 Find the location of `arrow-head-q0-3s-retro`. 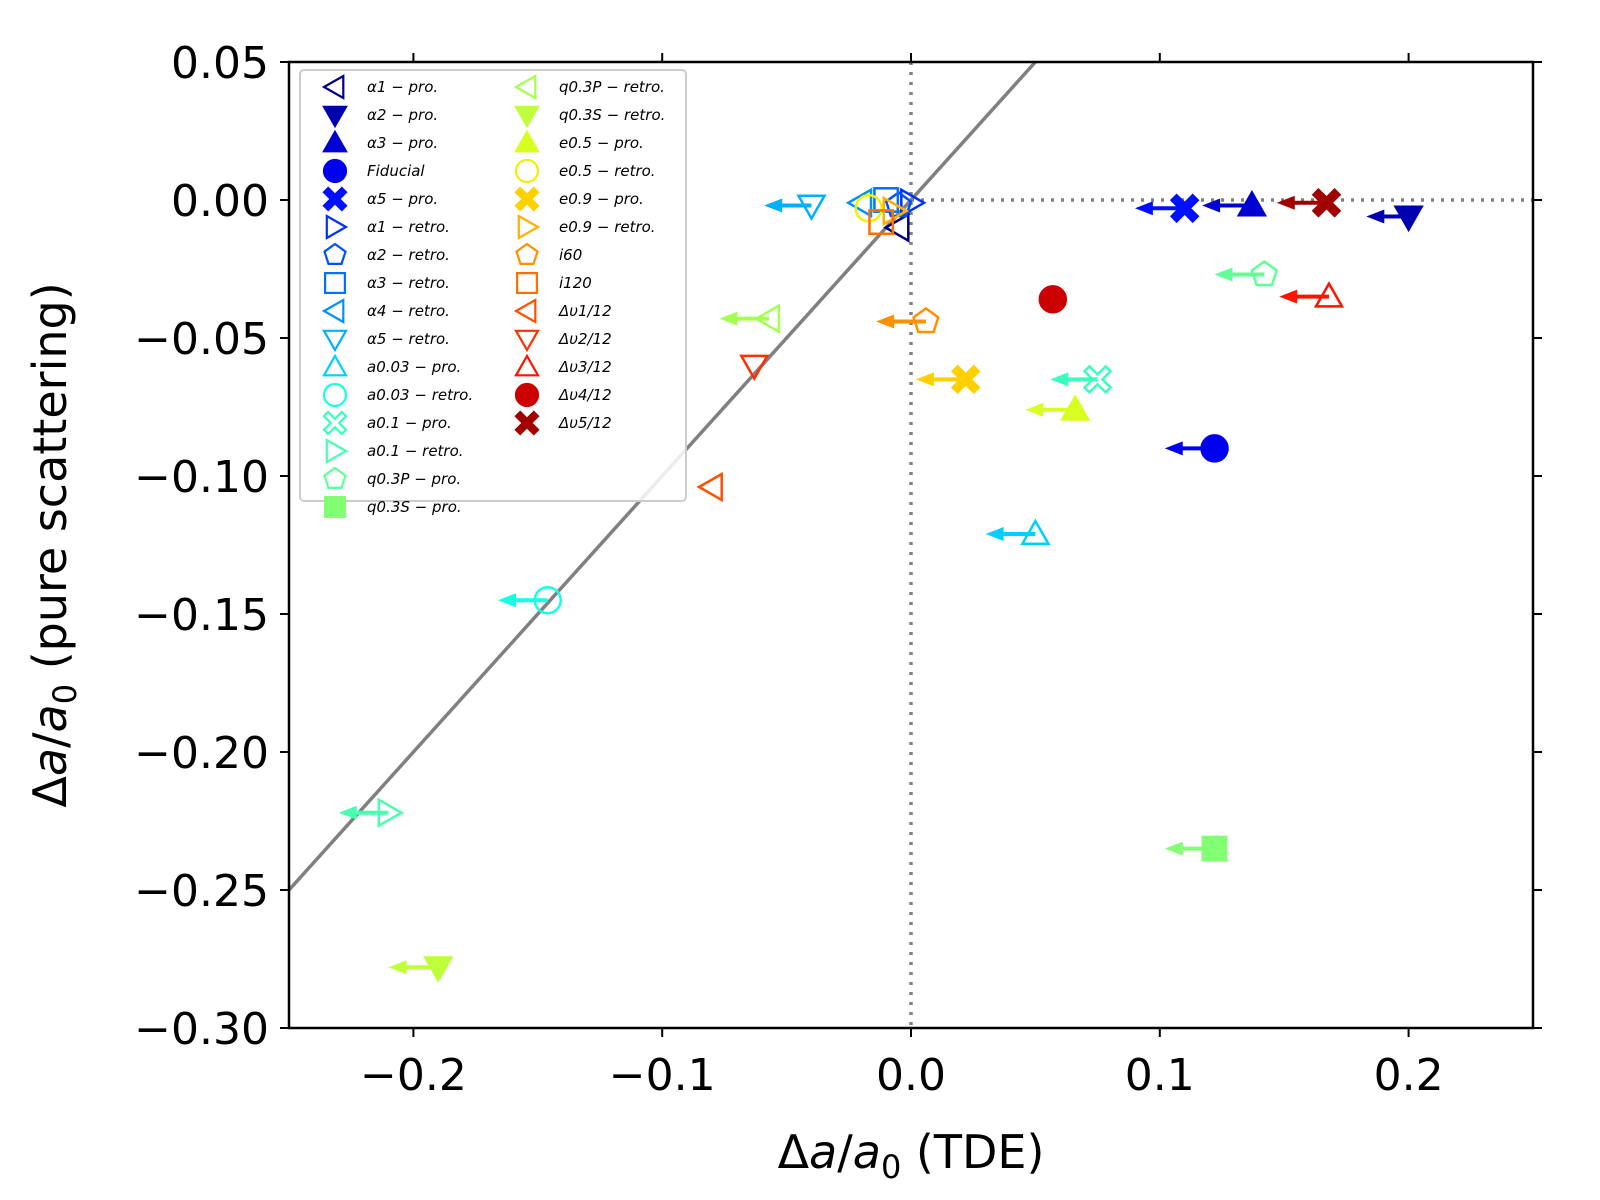

arrow-head-q0-3s-retro is located at coordinates (397, 967).